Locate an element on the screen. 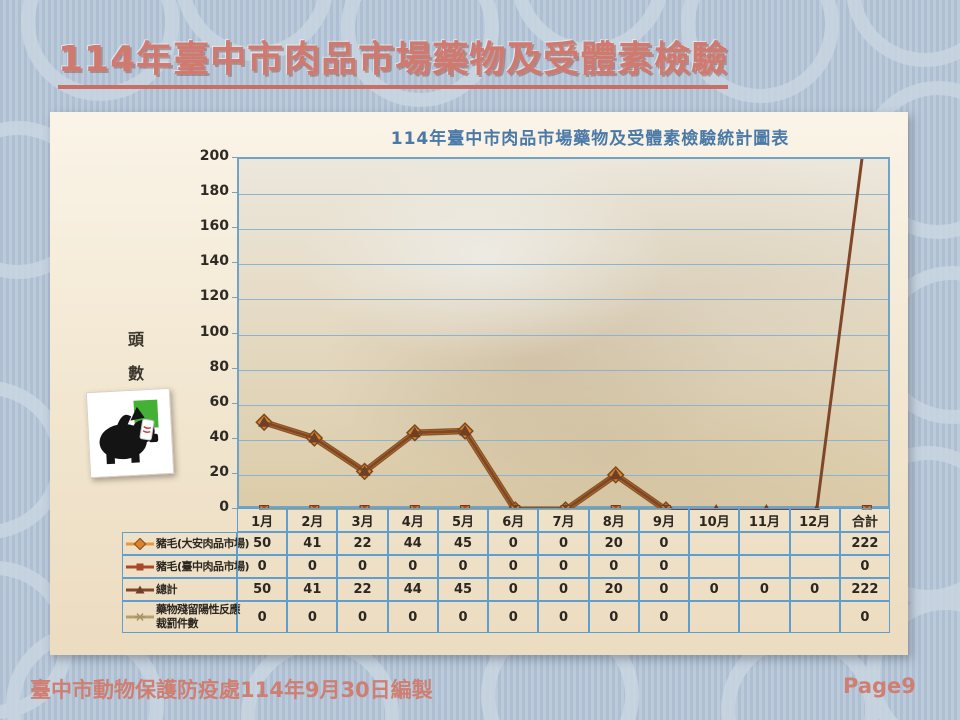 The height and width of the screenshot is (720, 960). legend-swatch-square is located at coordinates (140, 566).